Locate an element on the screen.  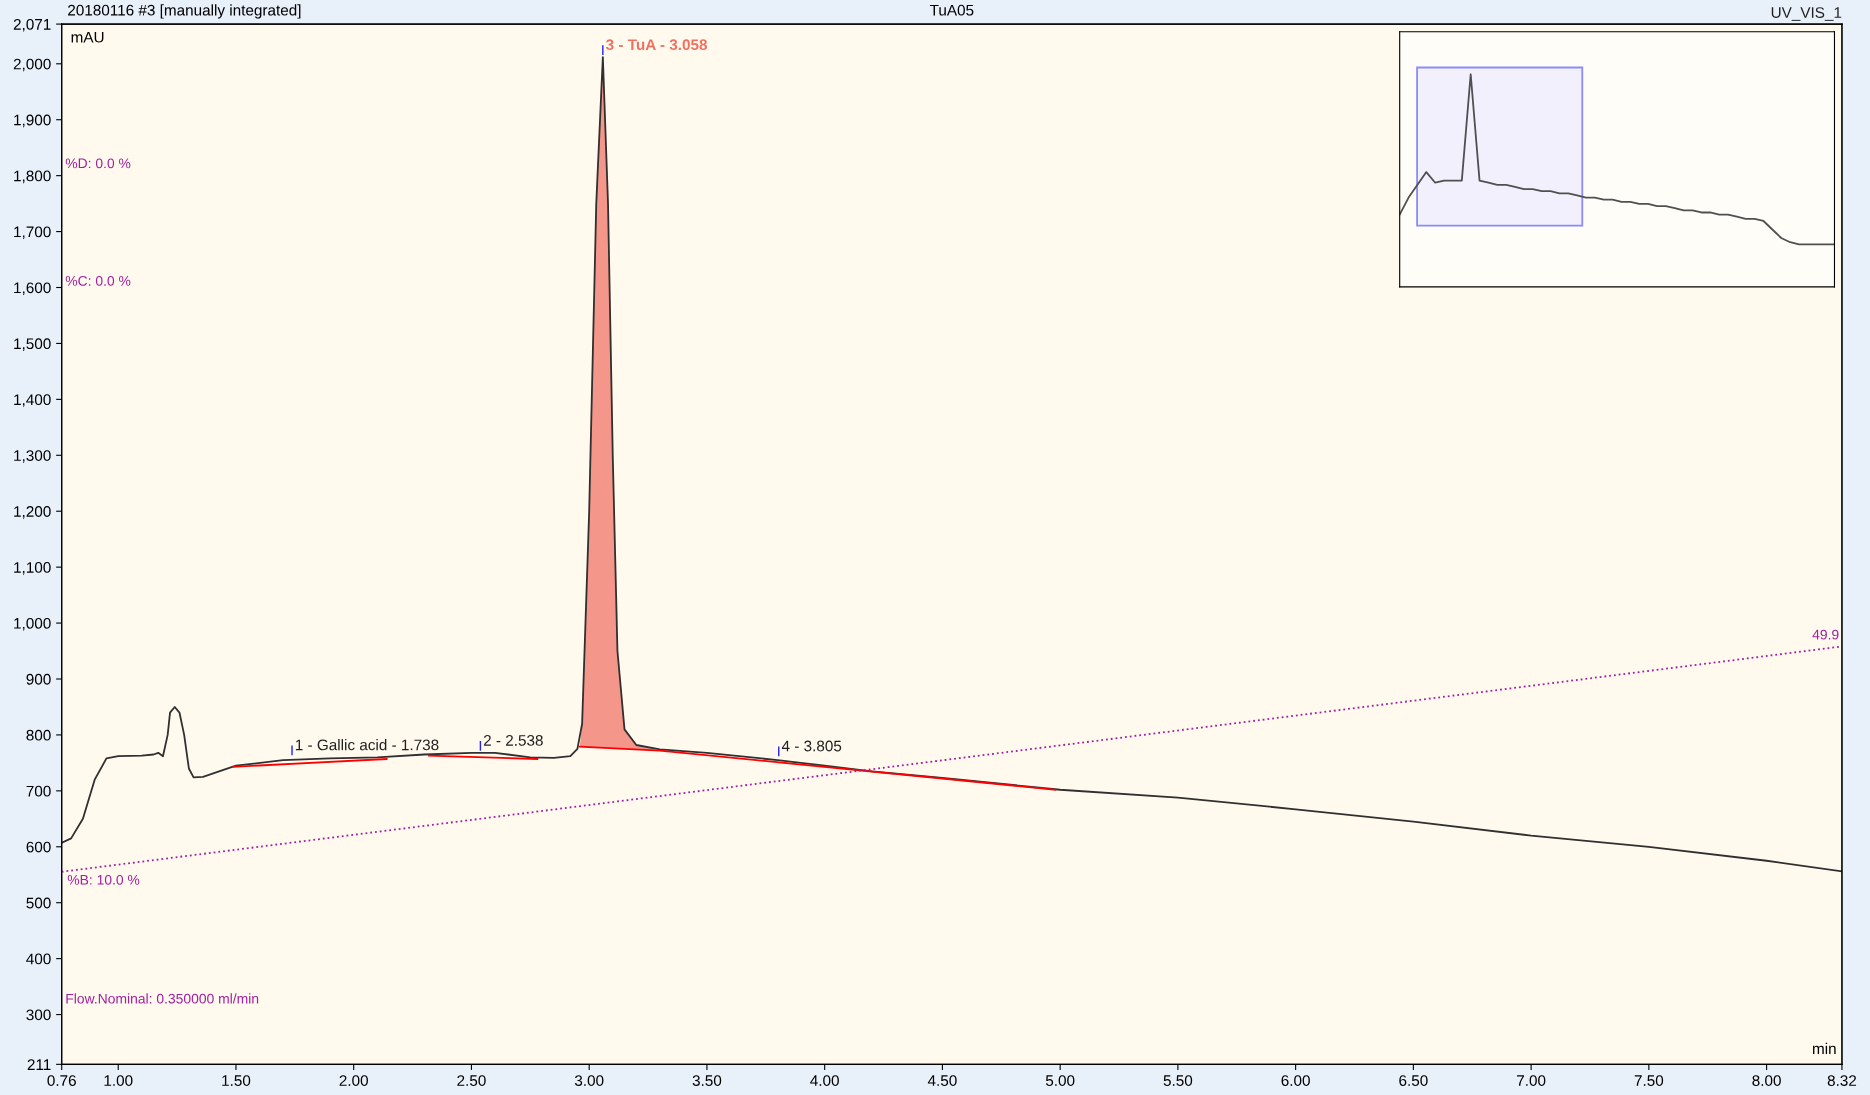
y-tick-label: 1,700 is located at coordinates (32, 233).